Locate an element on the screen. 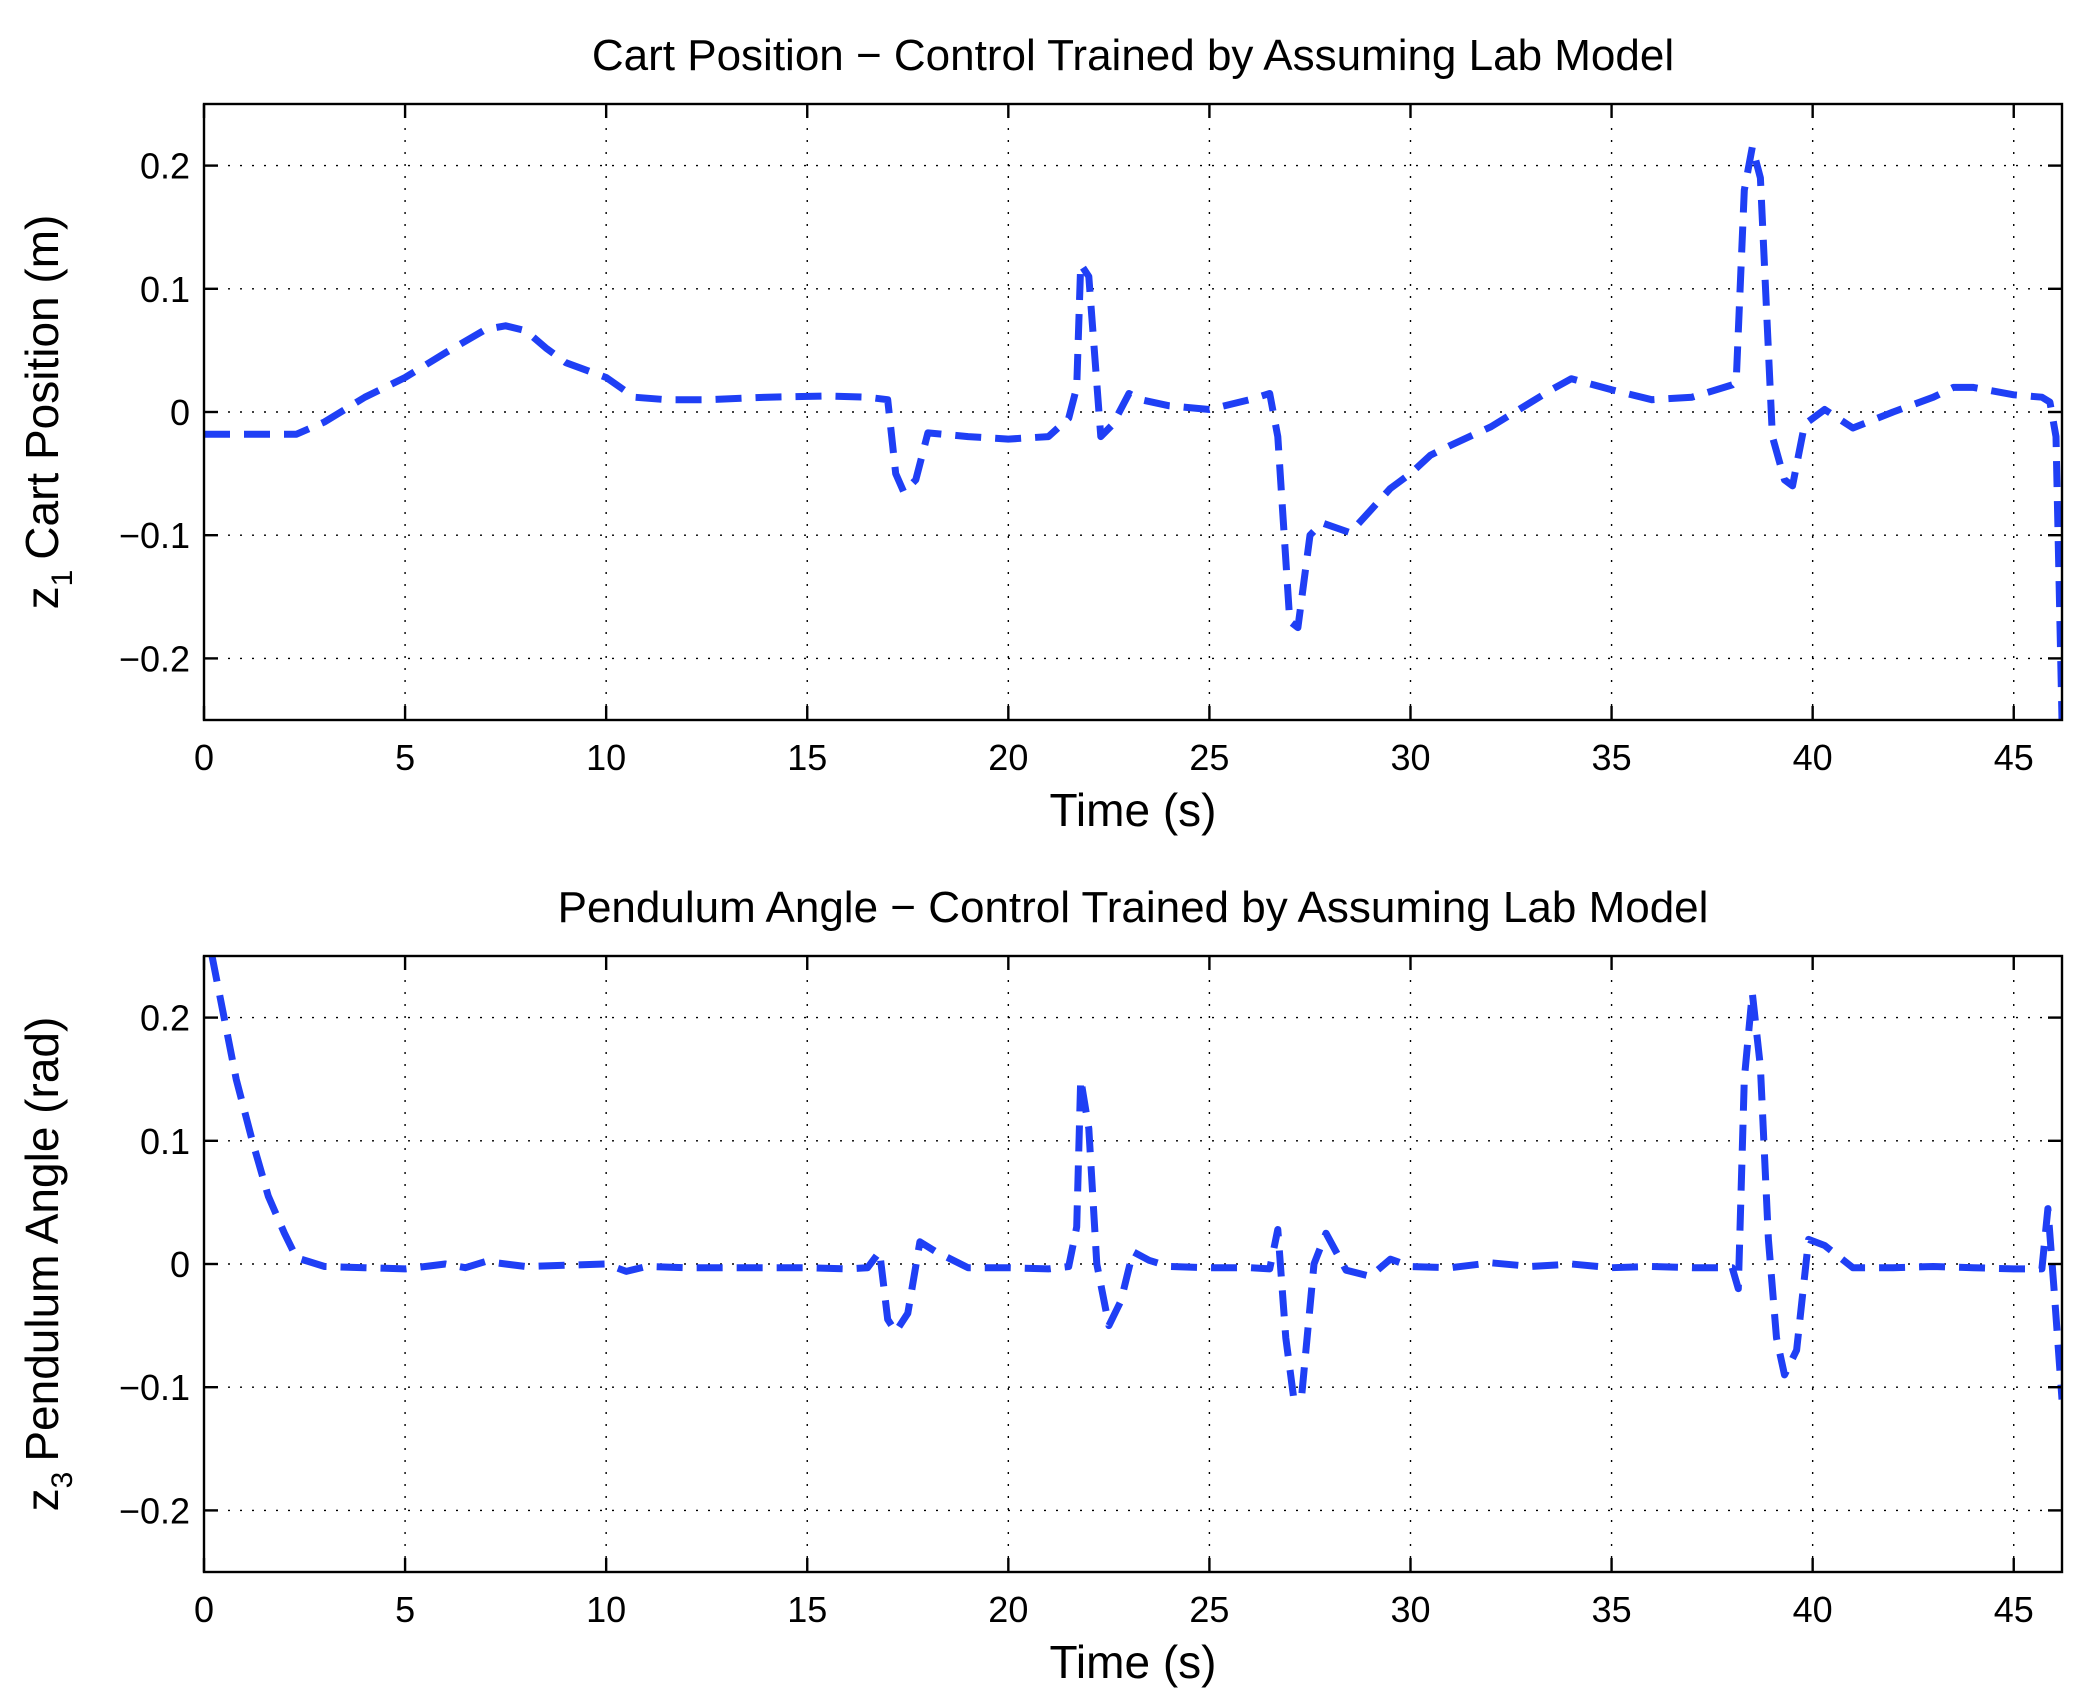 This screenshot has height=1700, width=2079. y-axis-label-subscript: 1 is located at coordinates (62, 578).